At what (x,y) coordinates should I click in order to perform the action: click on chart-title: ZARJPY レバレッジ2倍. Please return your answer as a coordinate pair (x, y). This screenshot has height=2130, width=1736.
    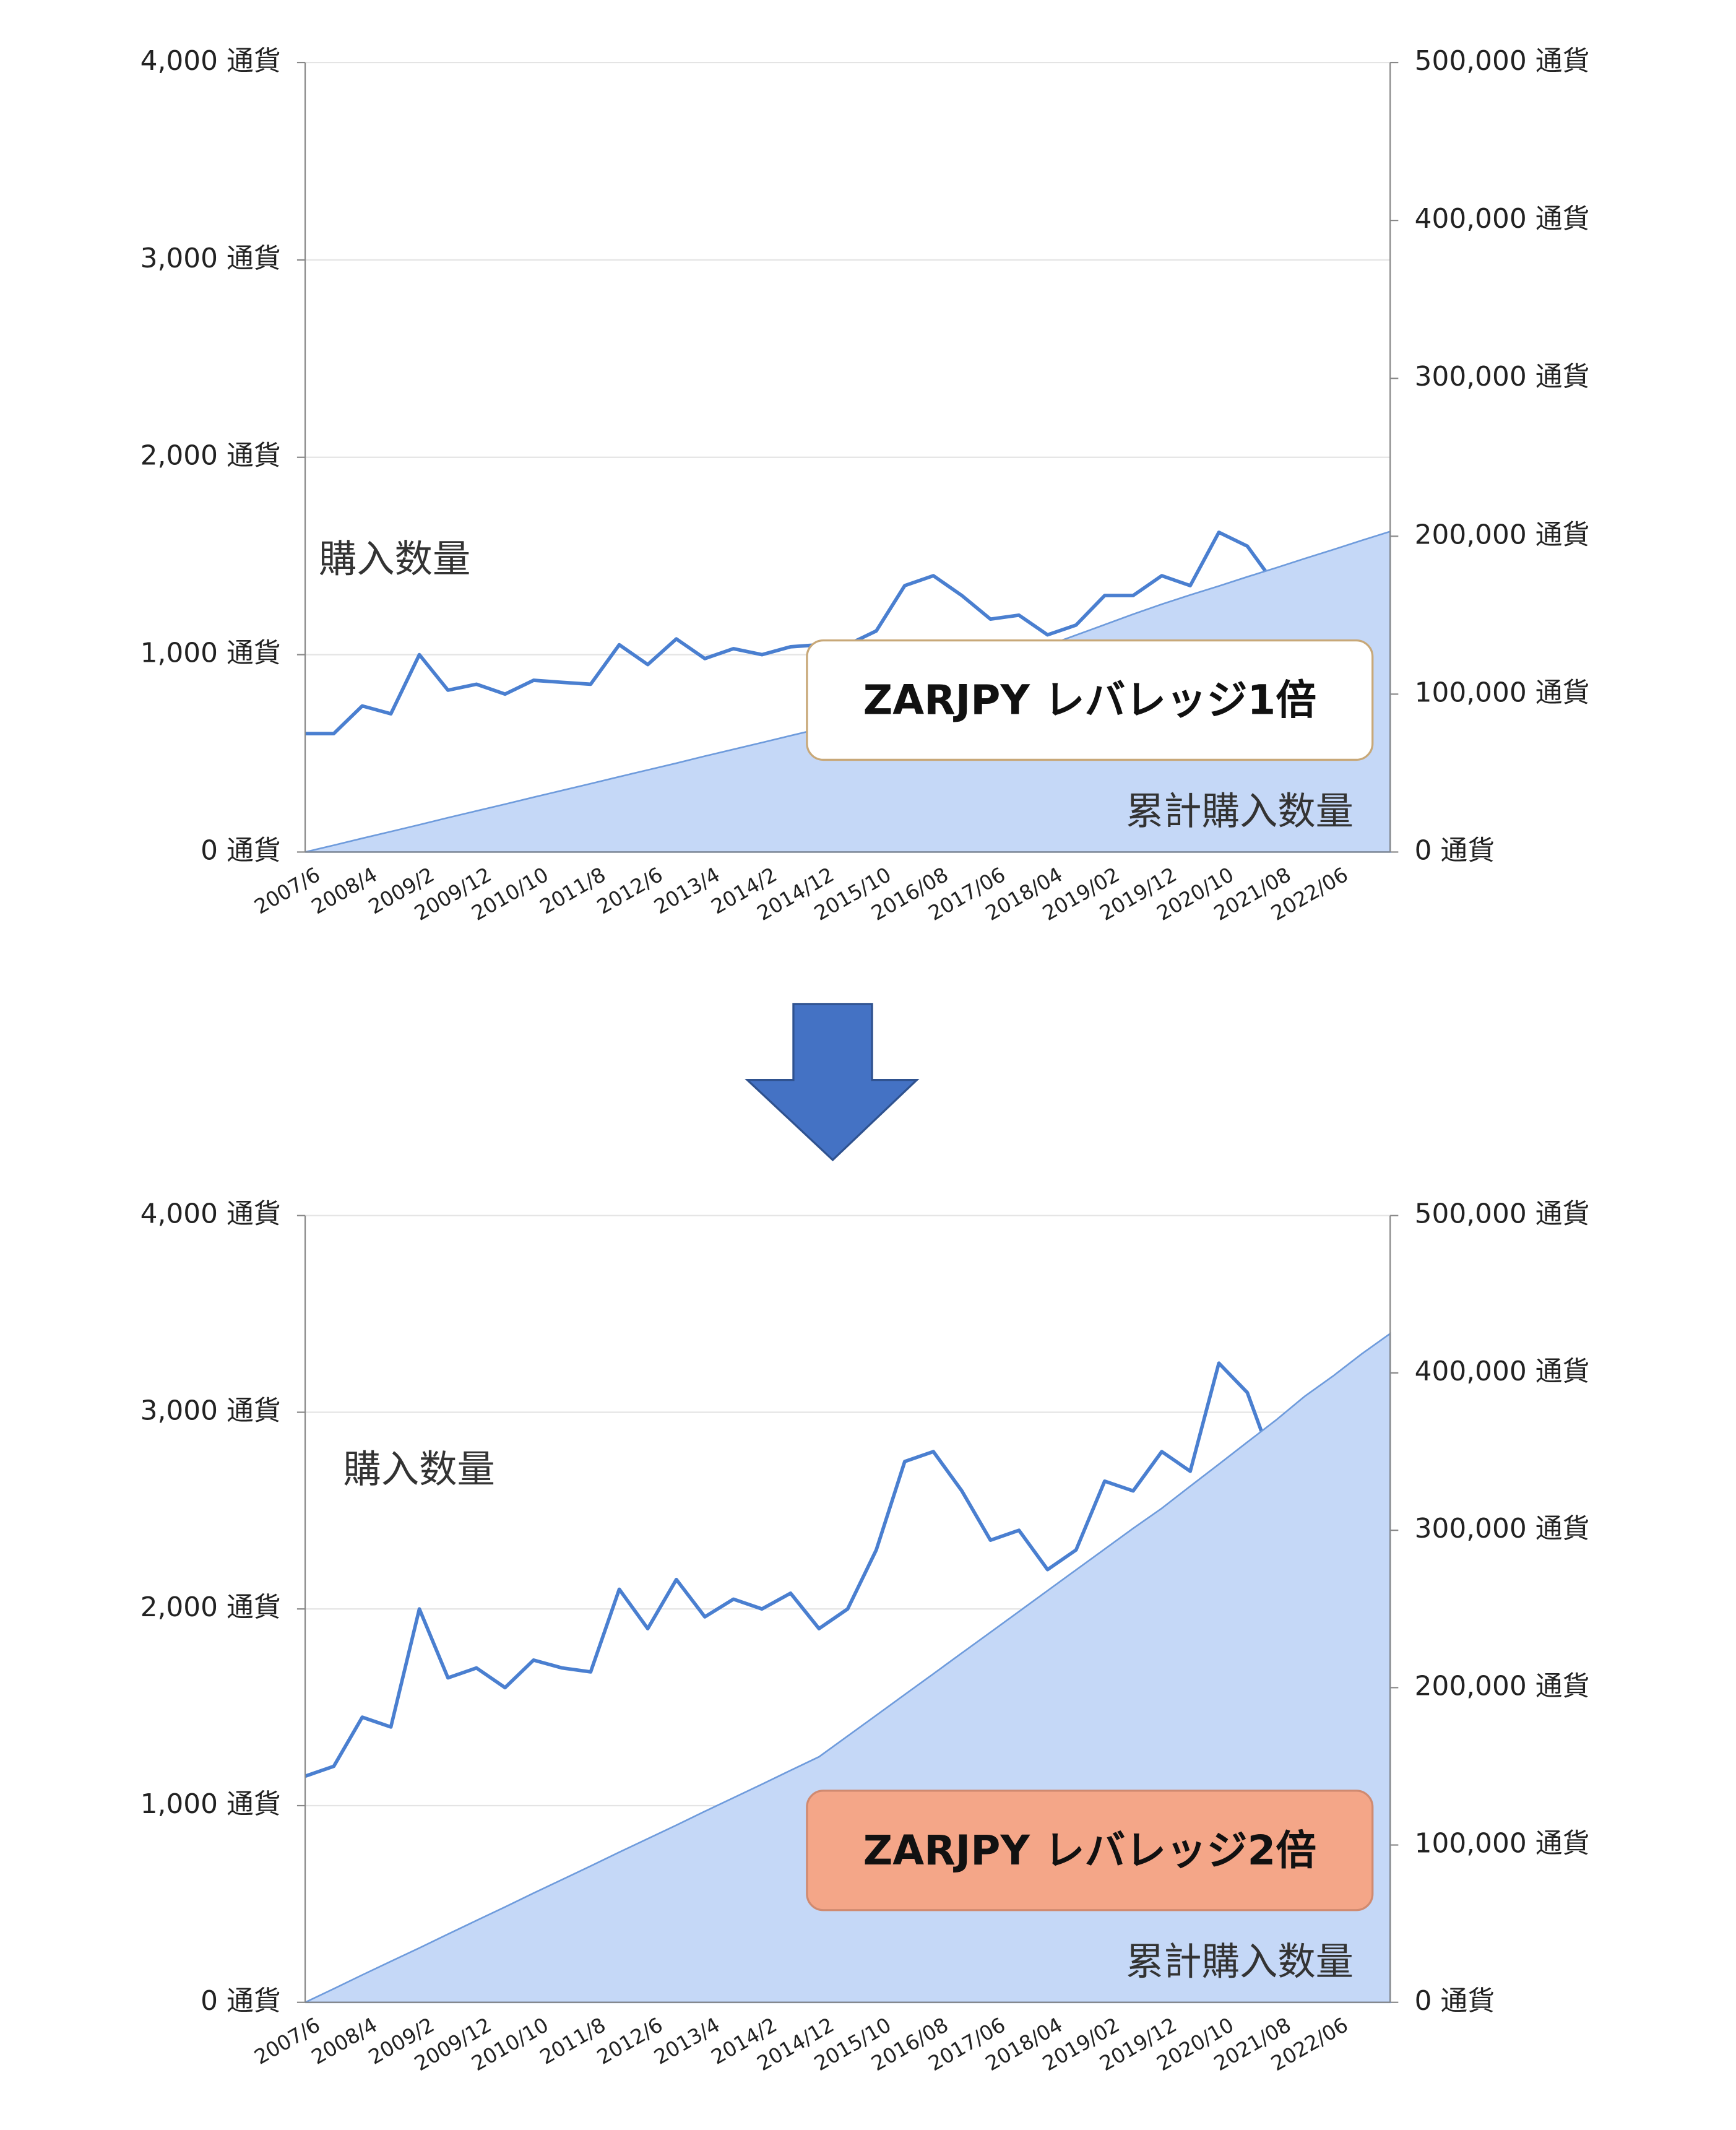
    Looking at the image, I should click on (1089, 1850).